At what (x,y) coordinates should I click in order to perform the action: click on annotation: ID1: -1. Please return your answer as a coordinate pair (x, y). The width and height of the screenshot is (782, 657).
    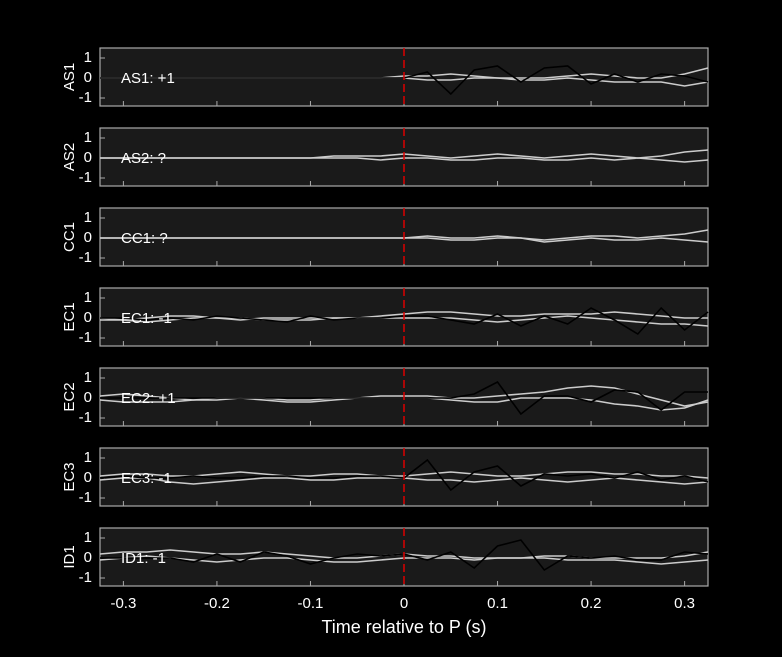
    Looking at the image, I should click on (143, 558).